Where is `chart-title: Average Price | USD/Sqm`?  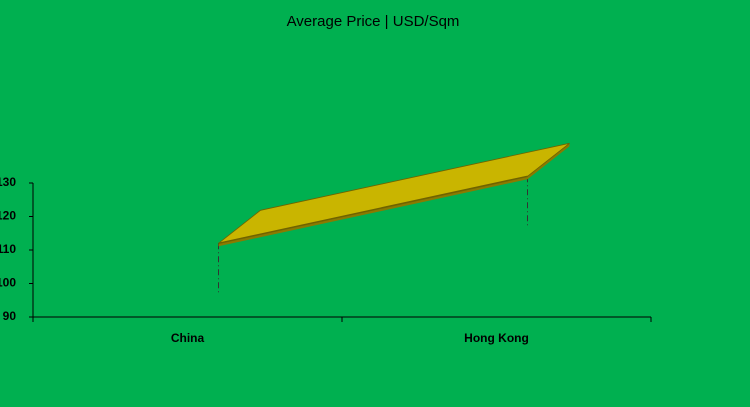
chart-title: Average Price | USD/Sqm is located at coordinates (373, 21).